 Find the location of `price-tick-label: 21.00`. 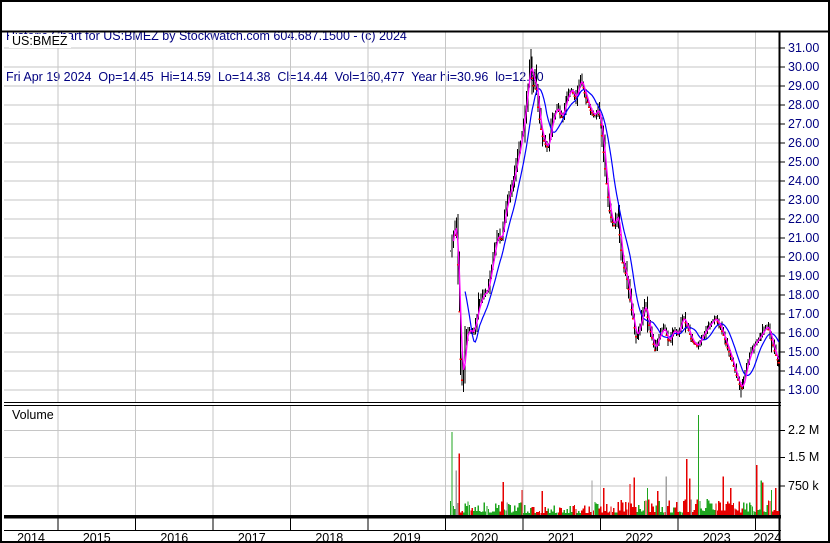

price-tick-label: 21.00 is located at coordinates (804, 237).